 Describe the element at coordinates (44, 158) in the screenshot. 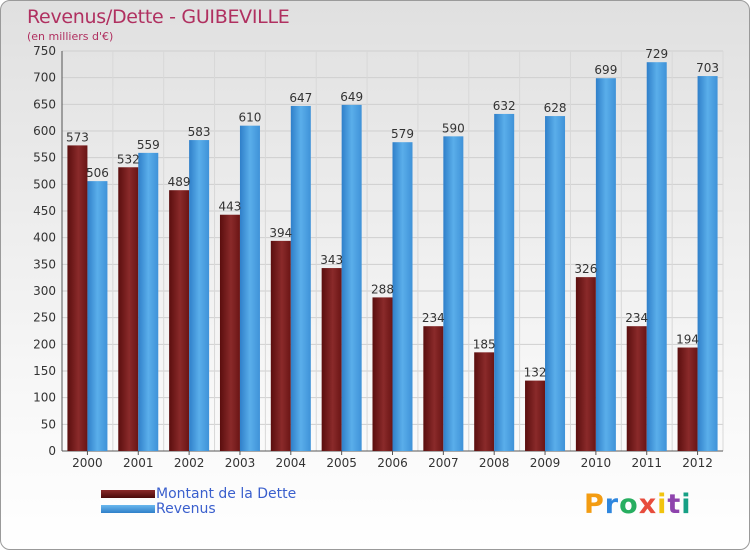

I see `y-tick-label: 550` at that location.